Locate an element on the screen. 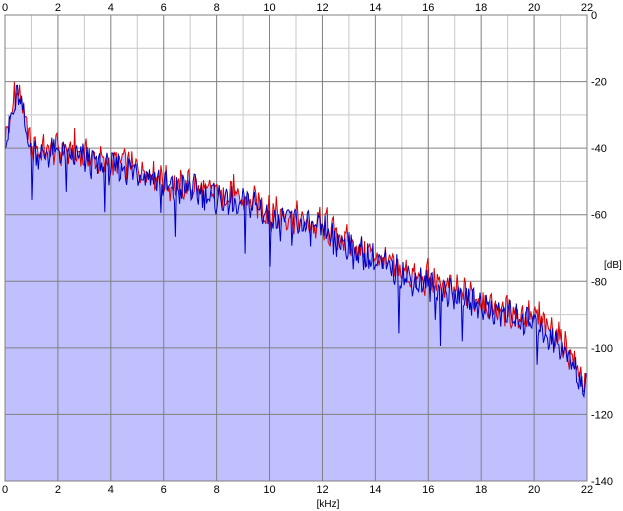 The image size is (623, 511). x-top-tick-label: 20 is located at coordinates (534, 8).